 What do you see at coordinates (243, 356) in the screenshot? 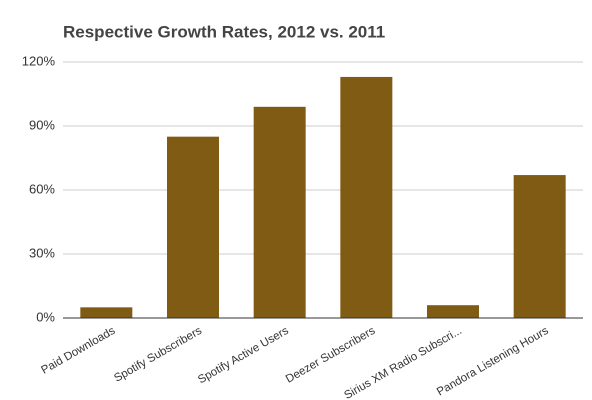
I see `x-tick-label: Spotify Active Users` at bounding box center [243, 356].